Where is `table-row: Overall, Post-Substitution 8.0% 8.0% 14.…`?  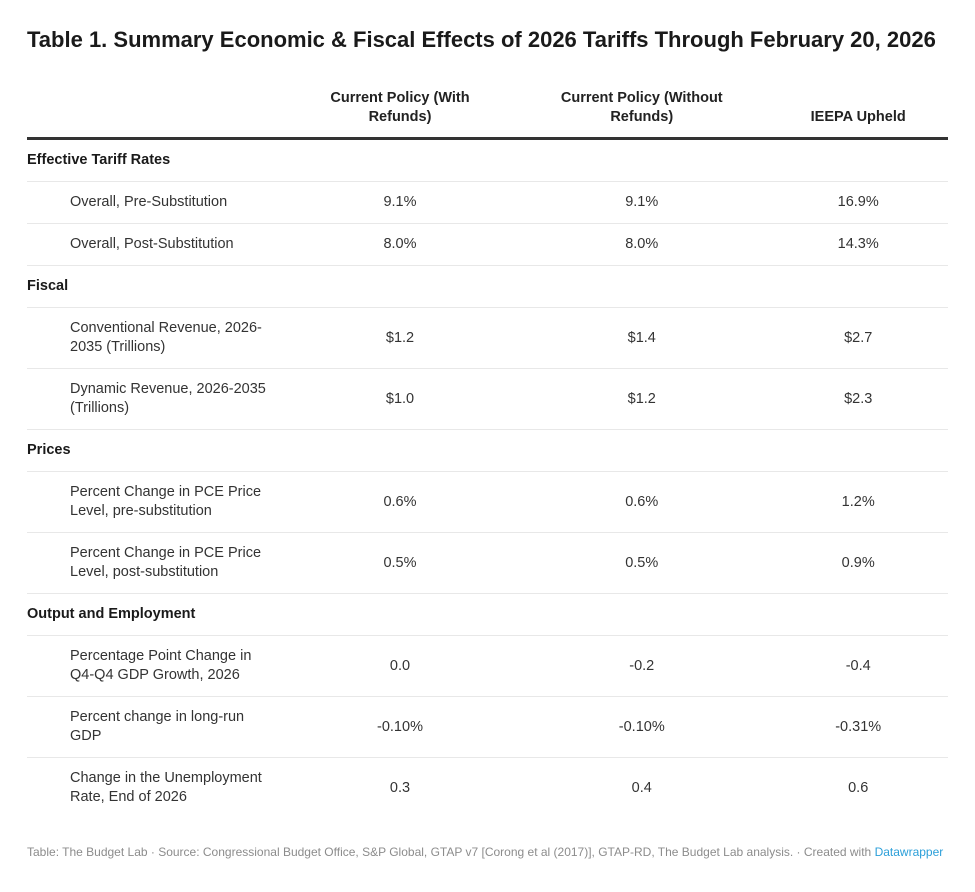
table-row: Overall, Post-Substitution 8.0% 8.0% 14.… is located at coordinates (487, 244).